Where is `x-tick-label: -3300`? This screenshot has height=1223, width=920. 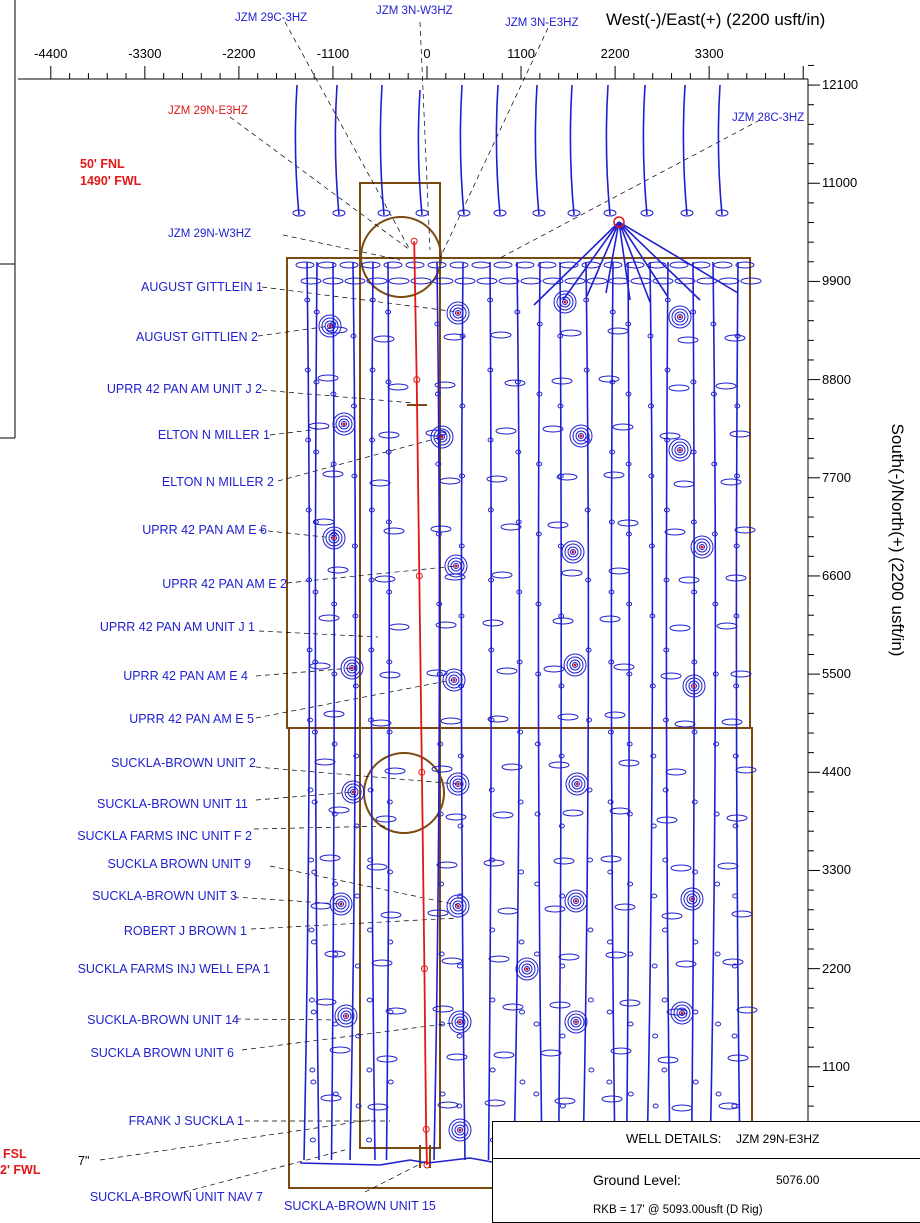 x-tick-label: -3300 is located at coordinates (145, 53).